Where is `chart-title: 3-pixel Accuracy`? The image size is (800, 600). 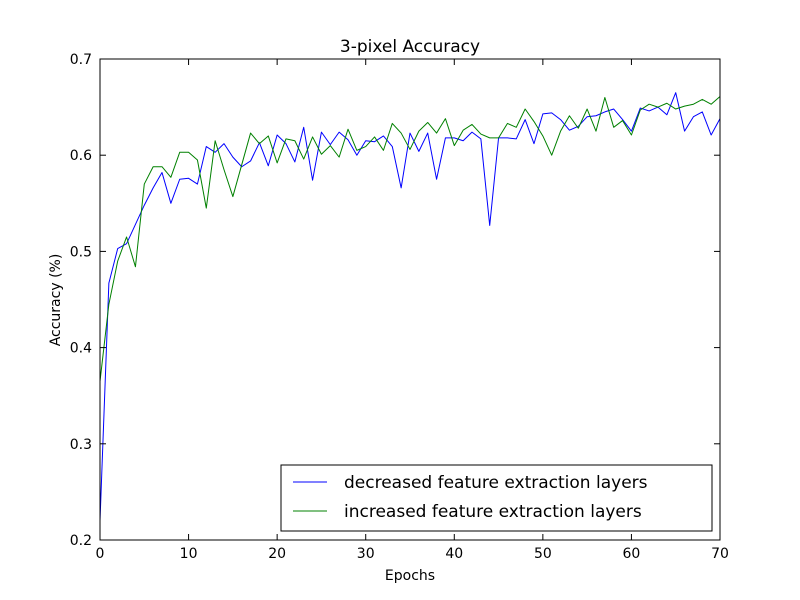 chart-title: 3-pixel Accuracy is located at coordinates (410, 47).